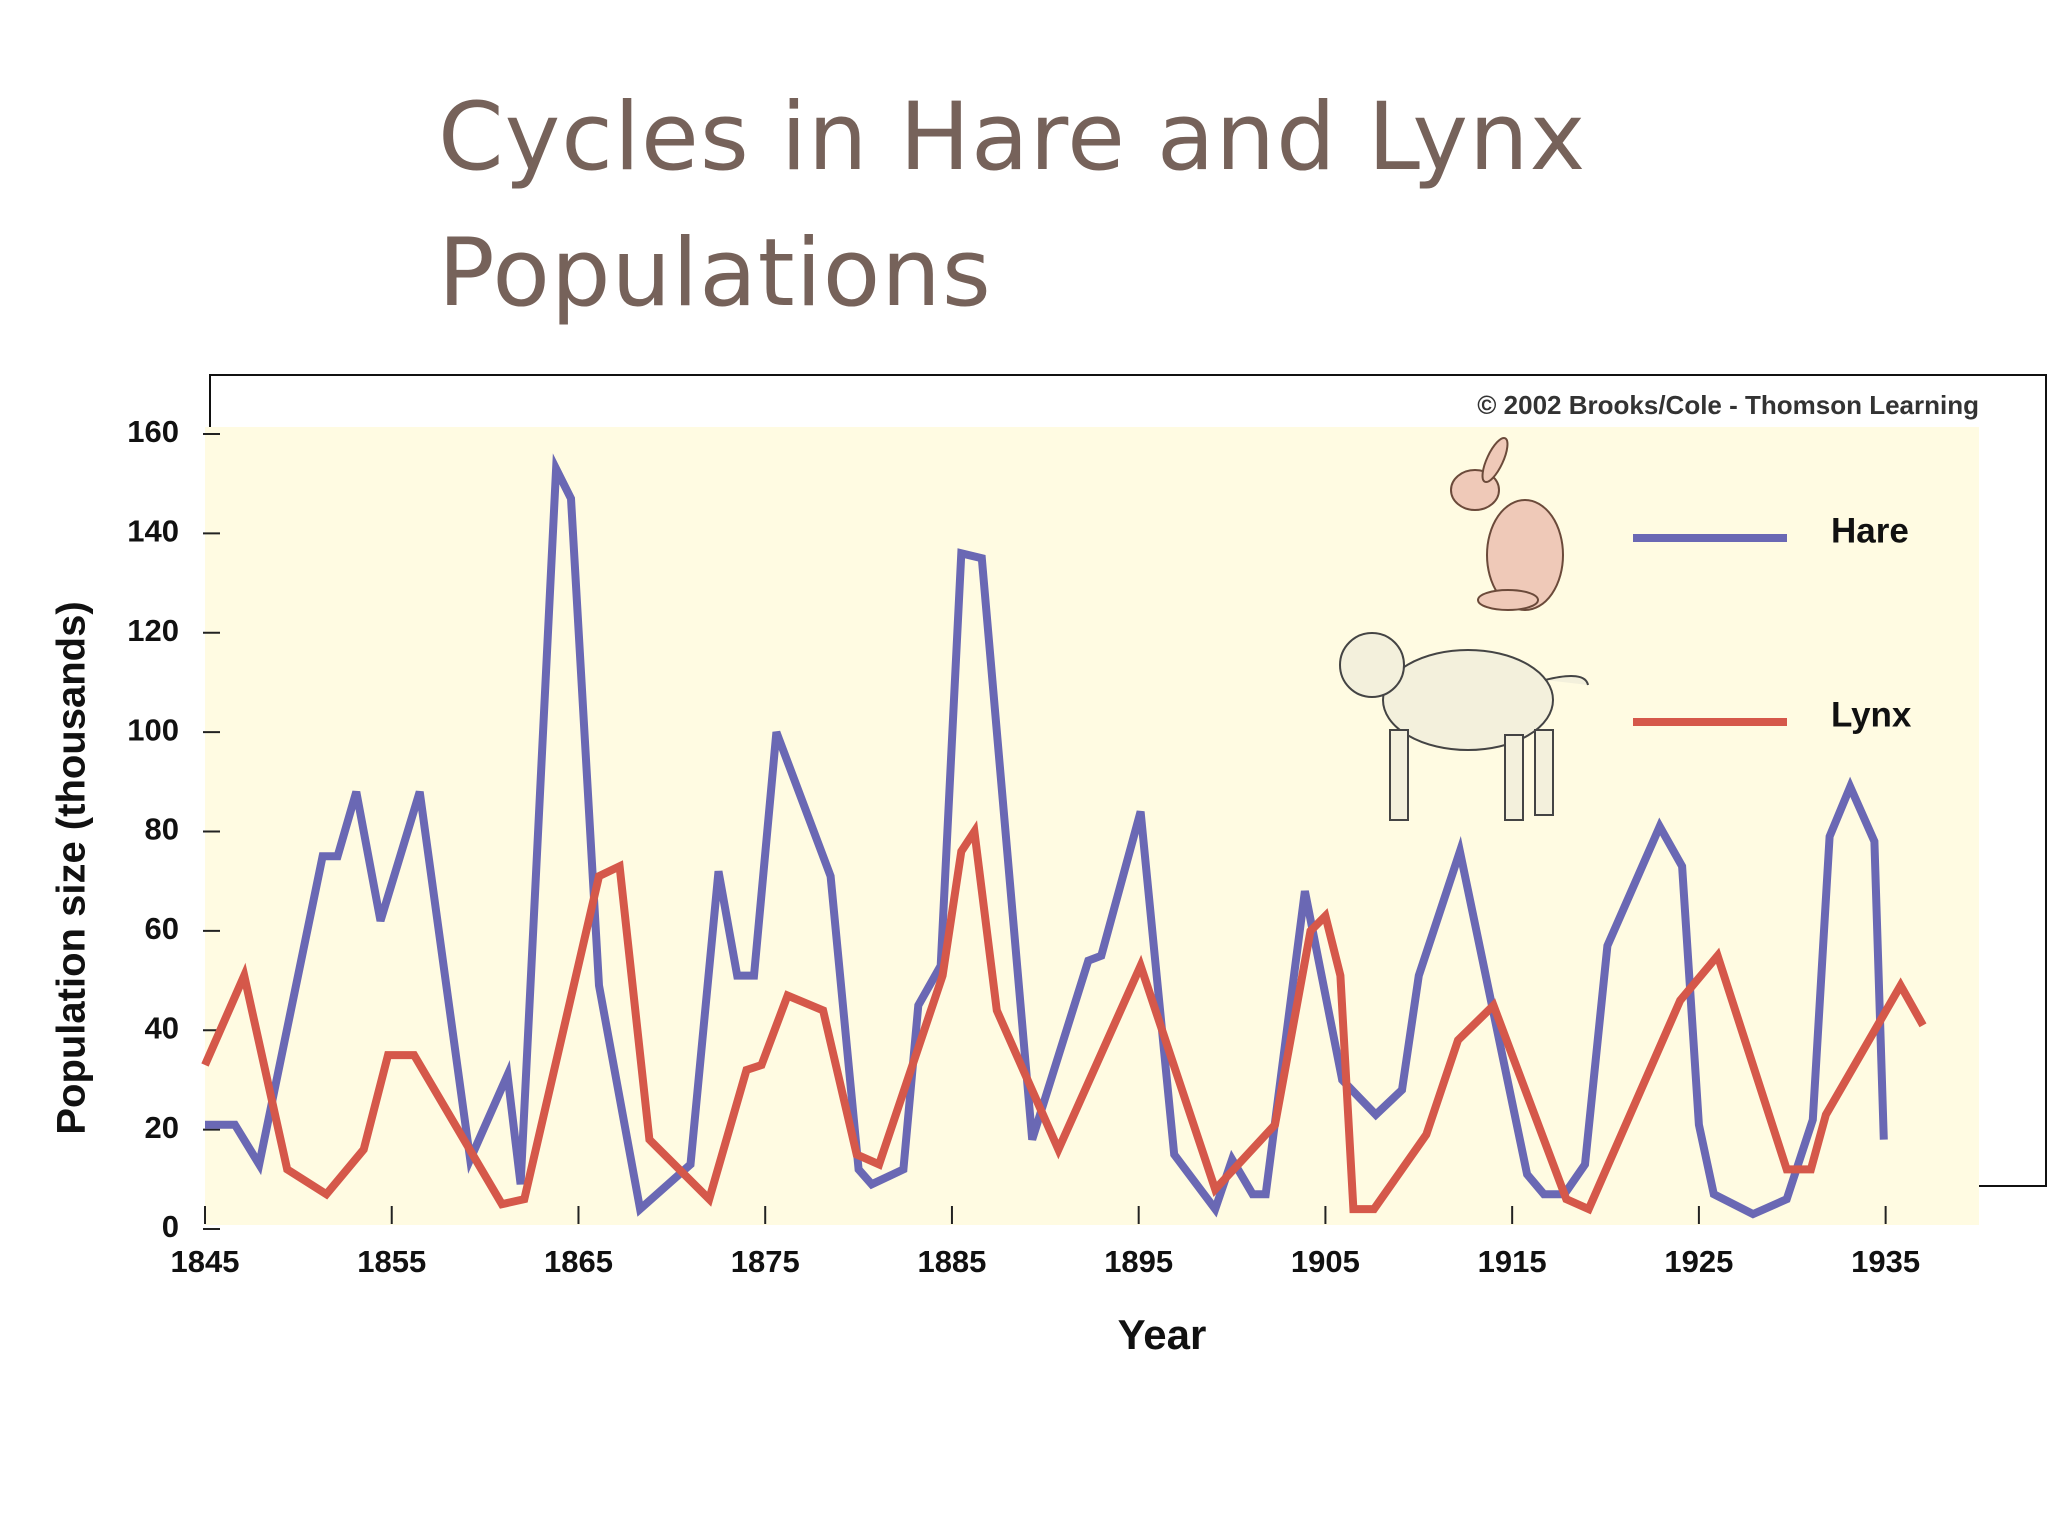 Image resolution: width=2048 pixels, height=1536 pixels. What do you see at coordinates (1698, 1261) in the screenshot?
I see `x-tick-label: 1925` at bounding box center [1698, 1261].